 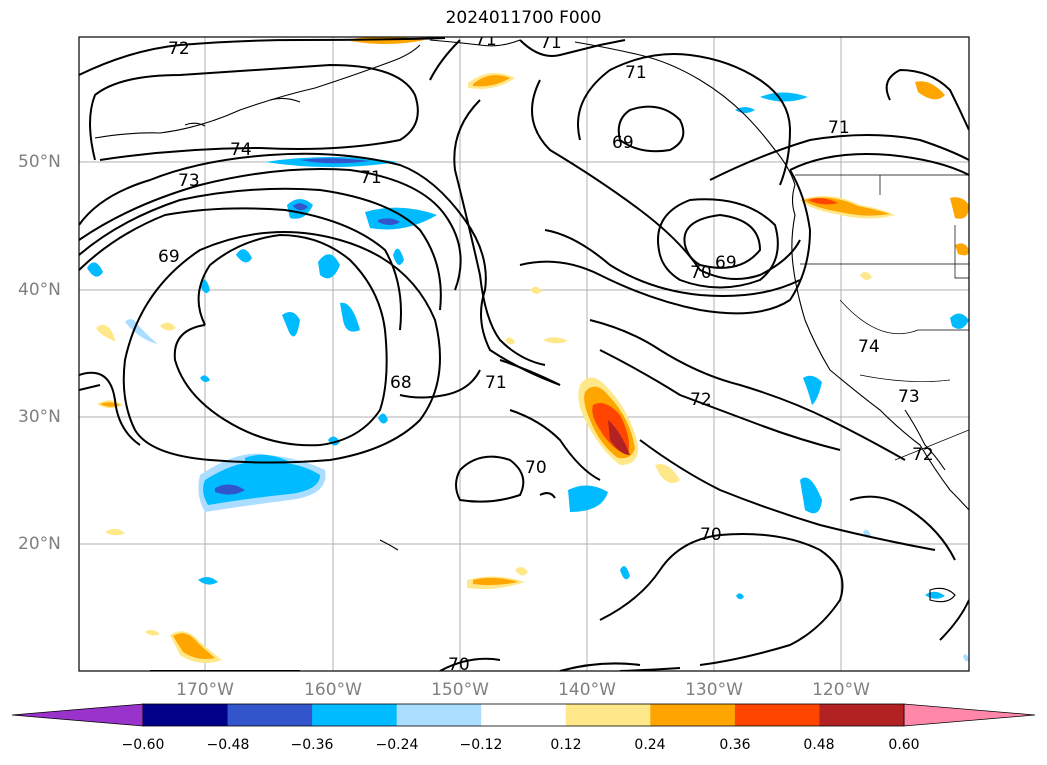 I want to click on colorbar-tick-label: 0.60, so click(x=904, y=745).